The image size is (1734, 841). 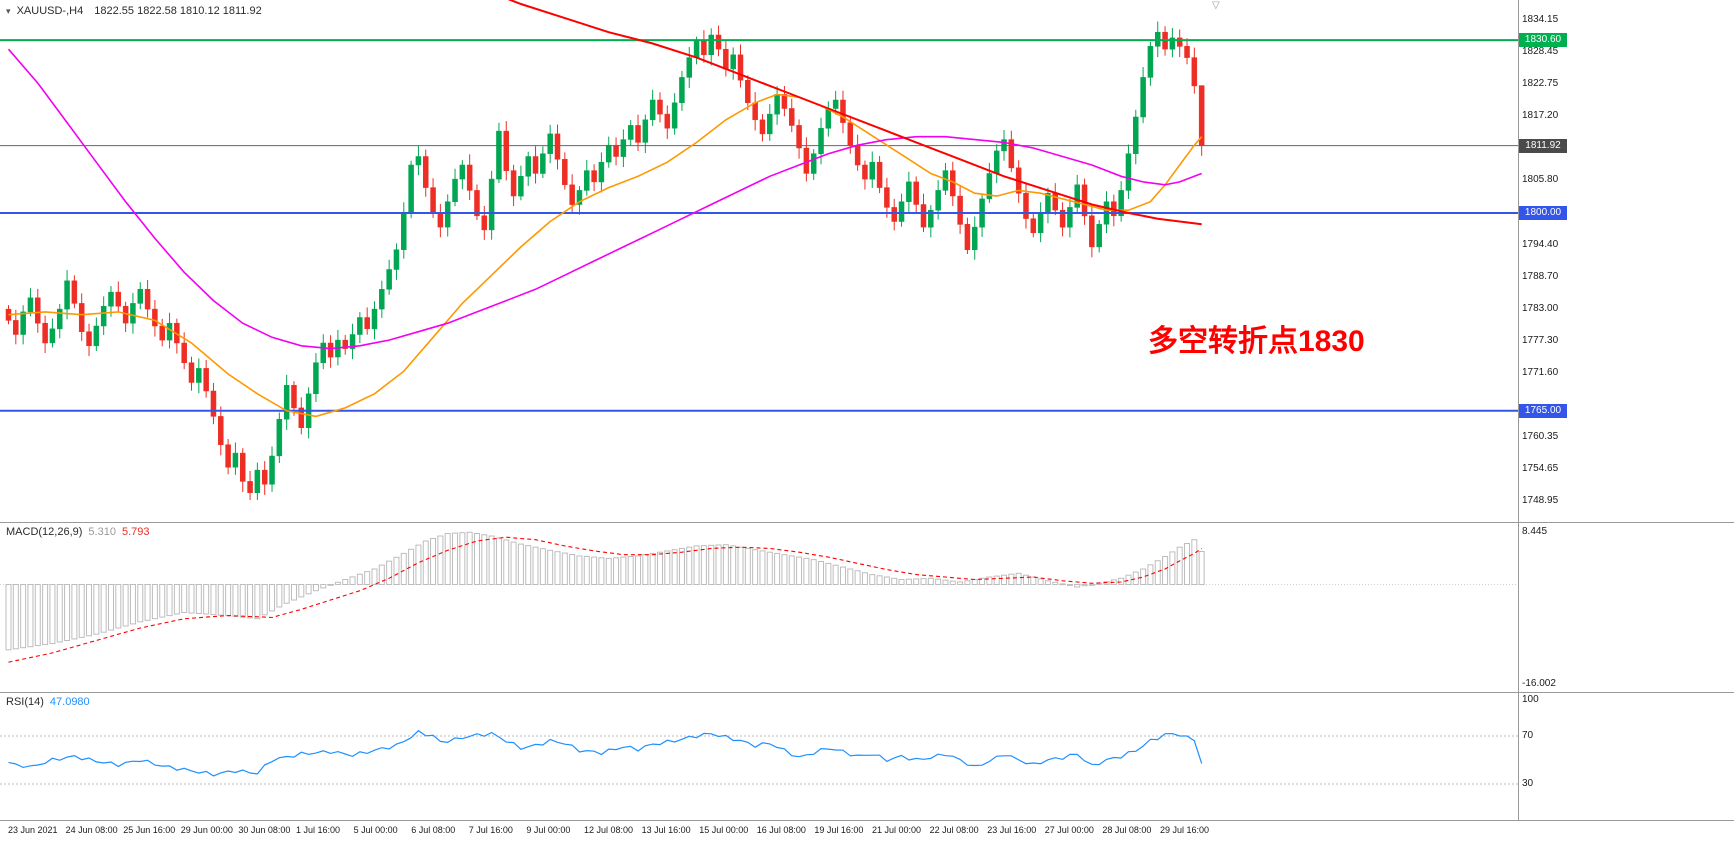 I want to click on annotation-text: 多空转折点1830, so click(x=1256, y=341).